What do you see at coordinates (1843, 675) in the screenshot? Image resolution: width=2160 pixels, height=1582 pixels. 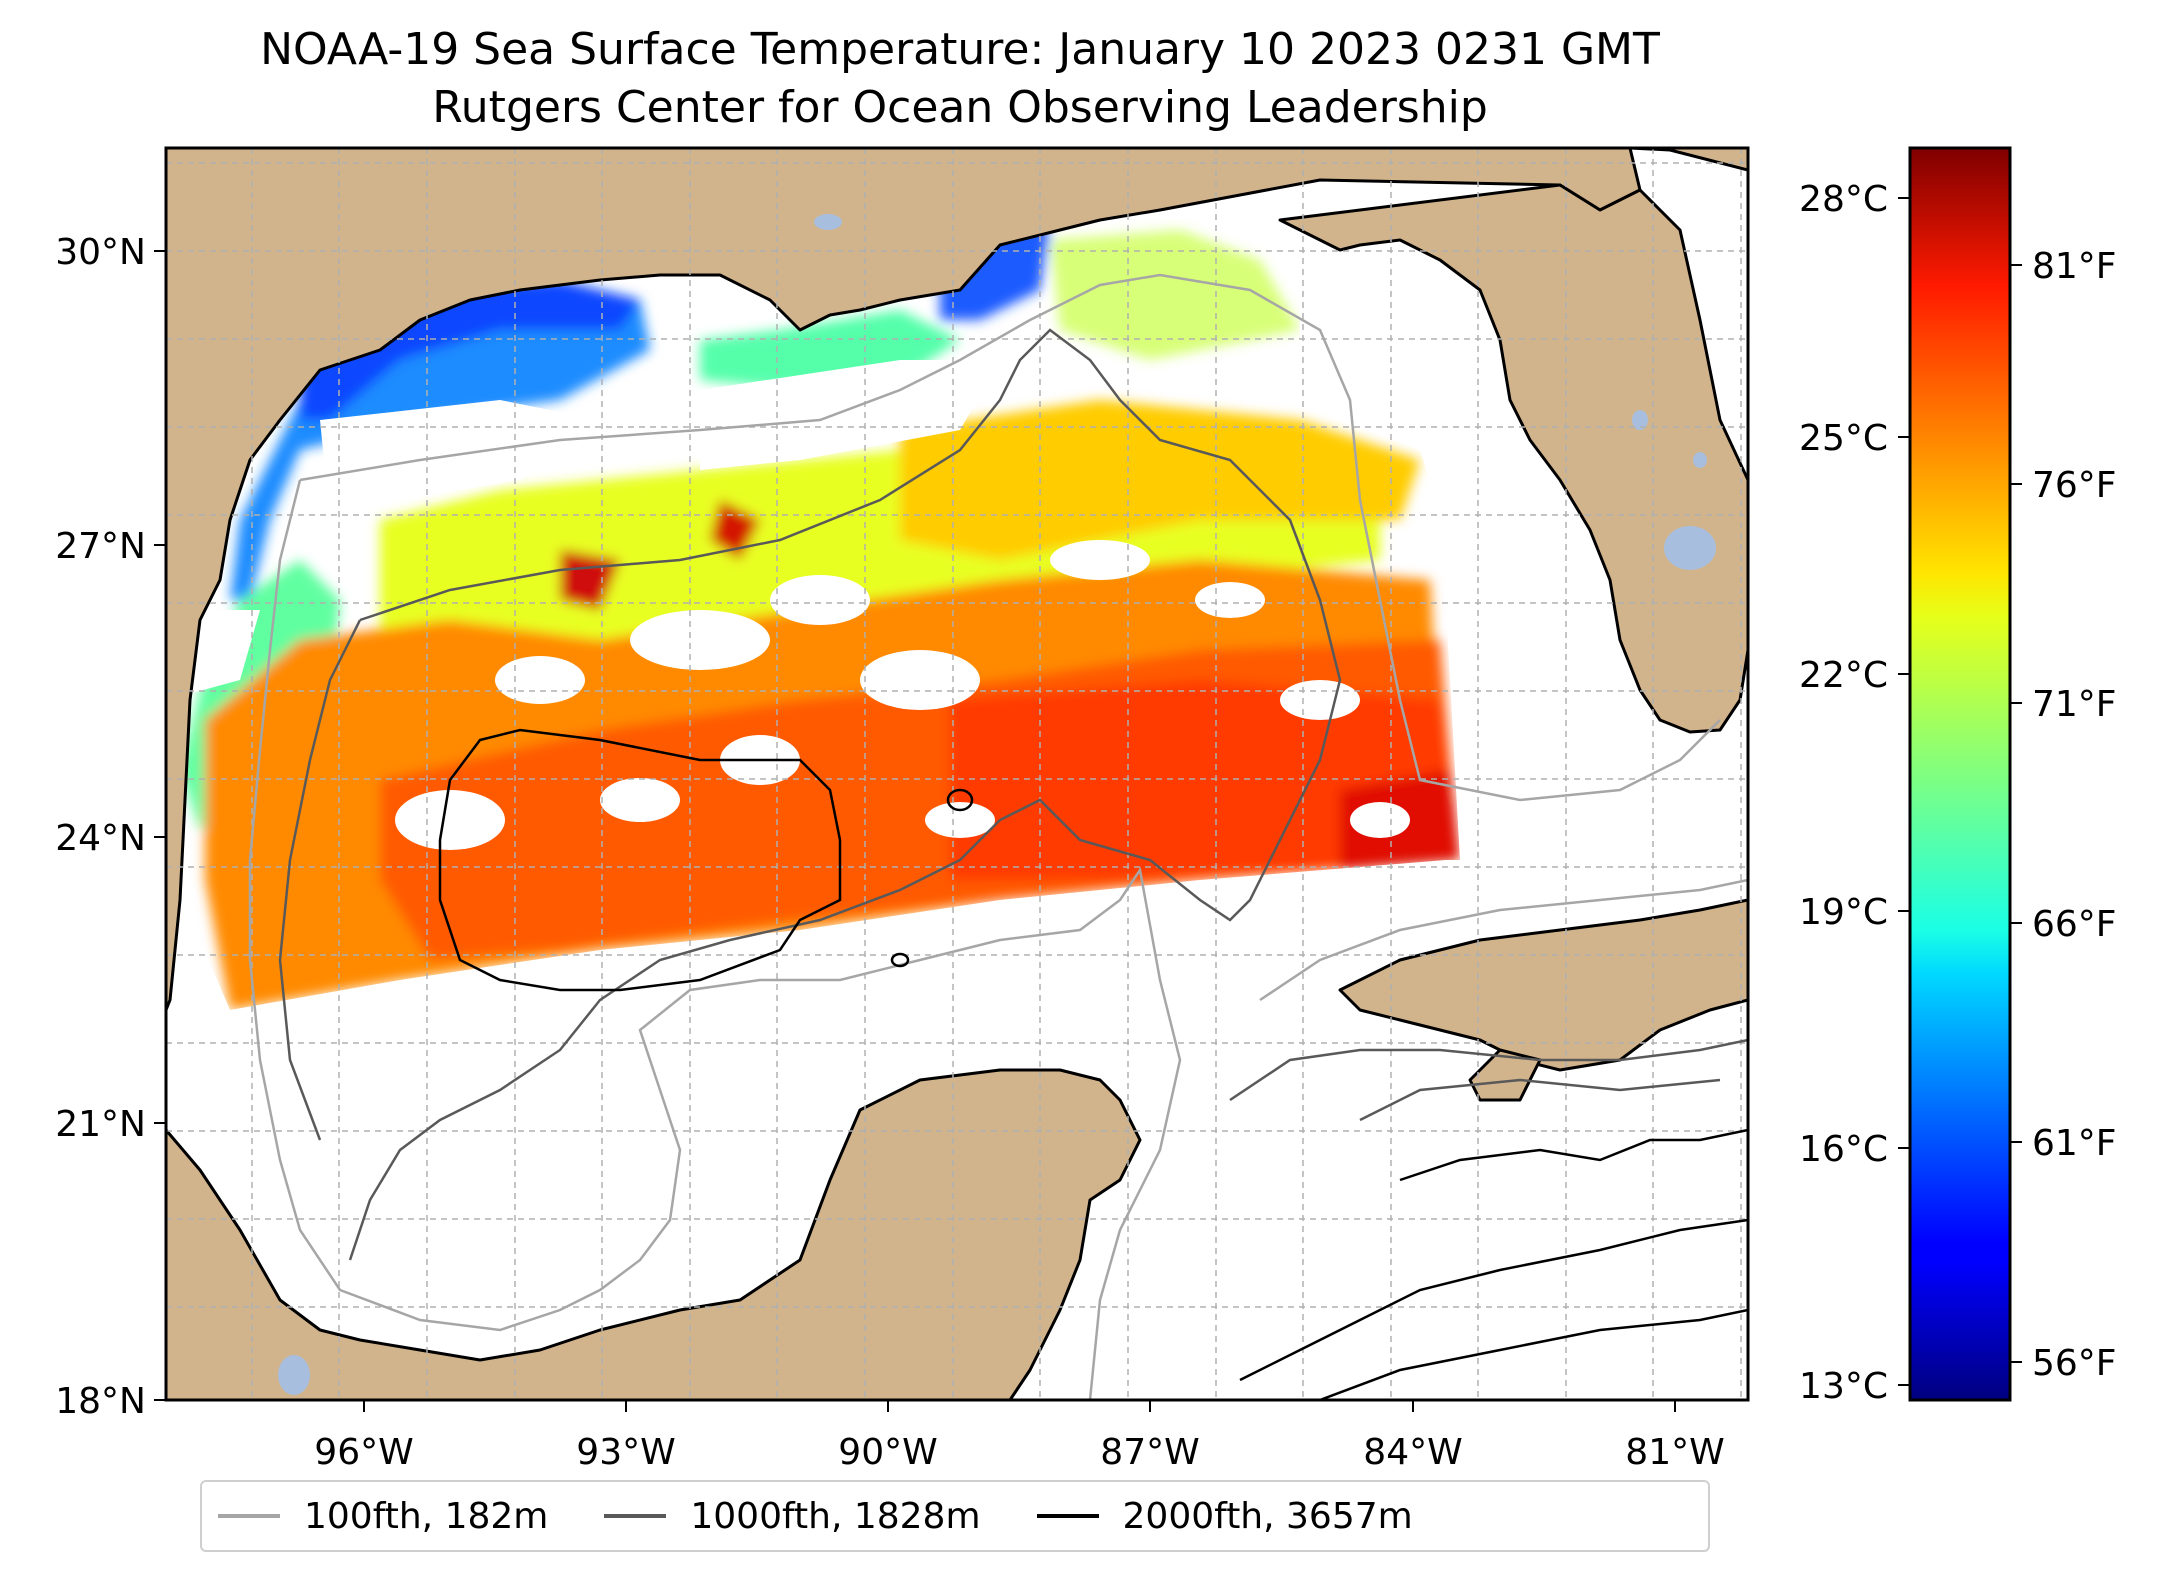 I see `colorbar-celsius-label: 22°C` at bounding box center [1843, 675].